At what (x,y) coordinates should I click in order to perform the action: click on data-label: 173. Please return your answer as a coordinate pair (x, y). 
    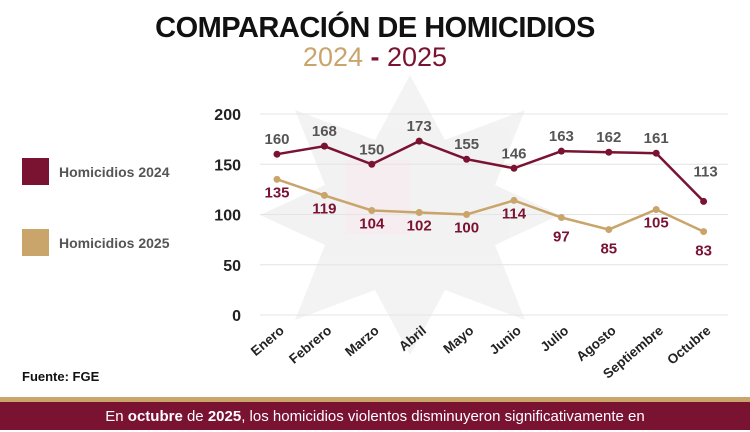
    Looking at the image, I should click on (419, 126).